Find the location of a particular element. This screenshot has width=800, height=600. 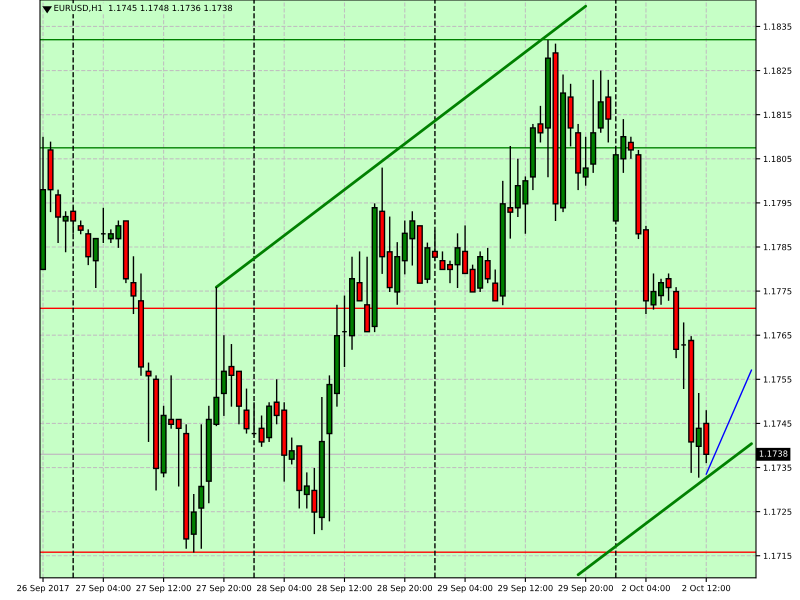

y-tick-label: 1.1825 is located at coordinates (778, 71).